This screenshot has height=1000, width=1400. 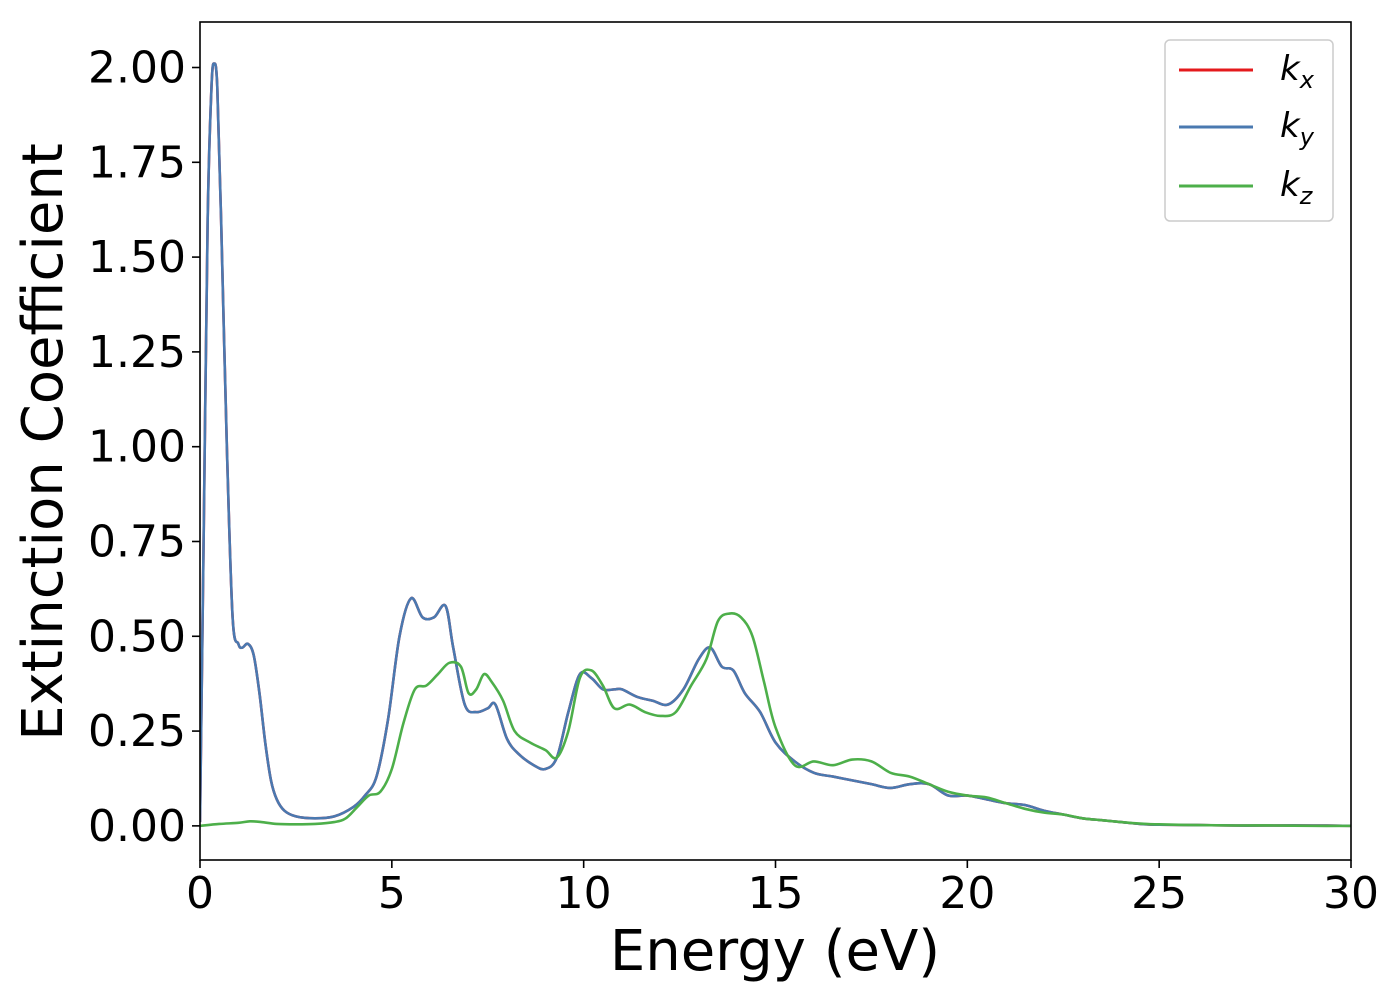 What do you see at coordinates (775, 951) in the screenshot?
I see `x-axis-label: Energy (eV)` at bounding box center [775, 951].